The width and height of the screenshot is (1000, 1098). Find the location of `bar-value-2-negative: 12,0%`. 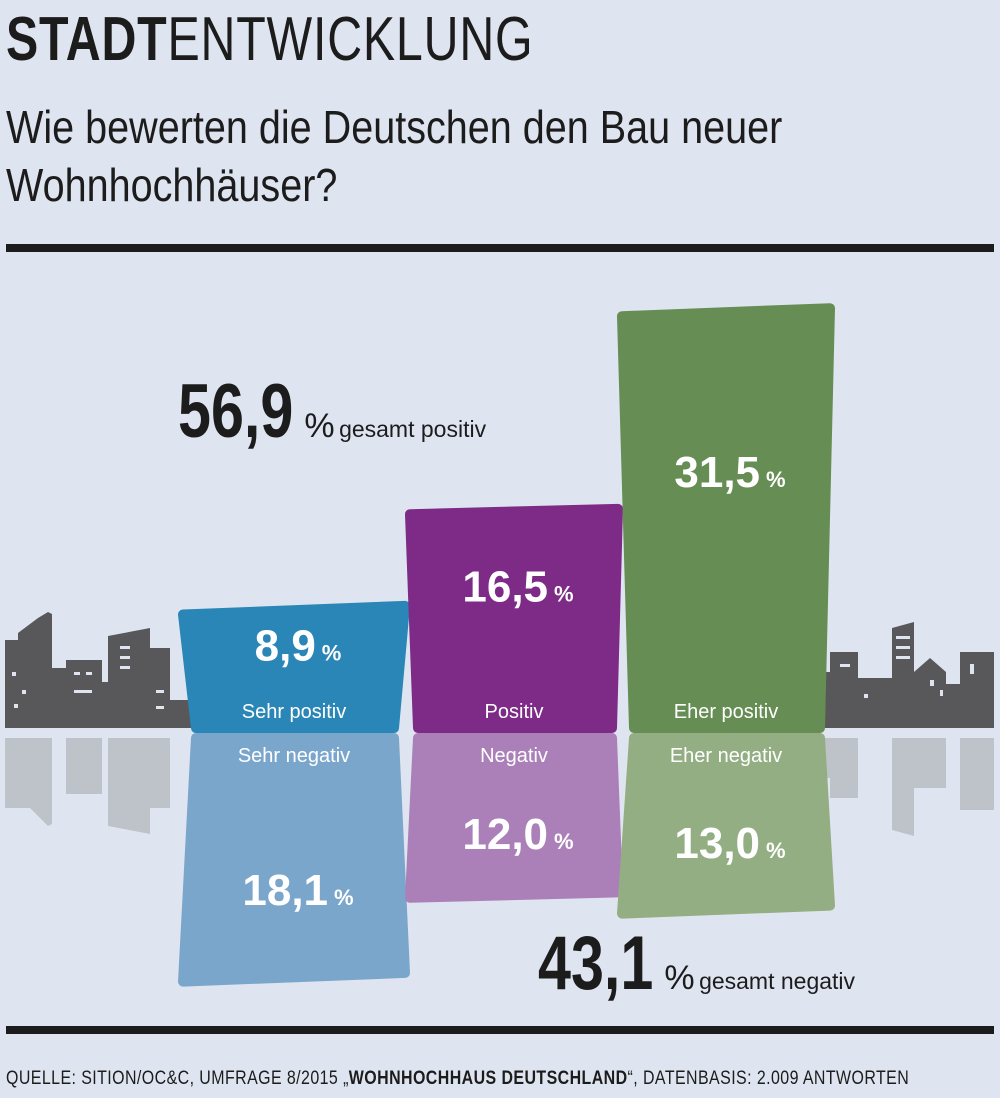

bar-value-2-negative: 12,0% is located at coordinates (517, 834).